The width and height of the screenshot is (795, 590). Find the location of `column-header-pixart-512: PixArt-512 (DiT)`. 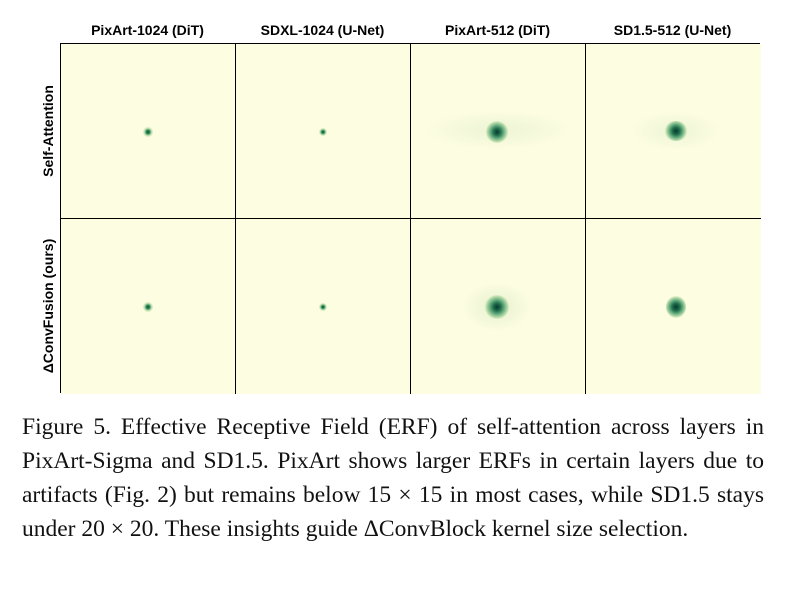

column-header-pixart-512: PixArt-512 (DiT) is located at coordinates (497, 30).